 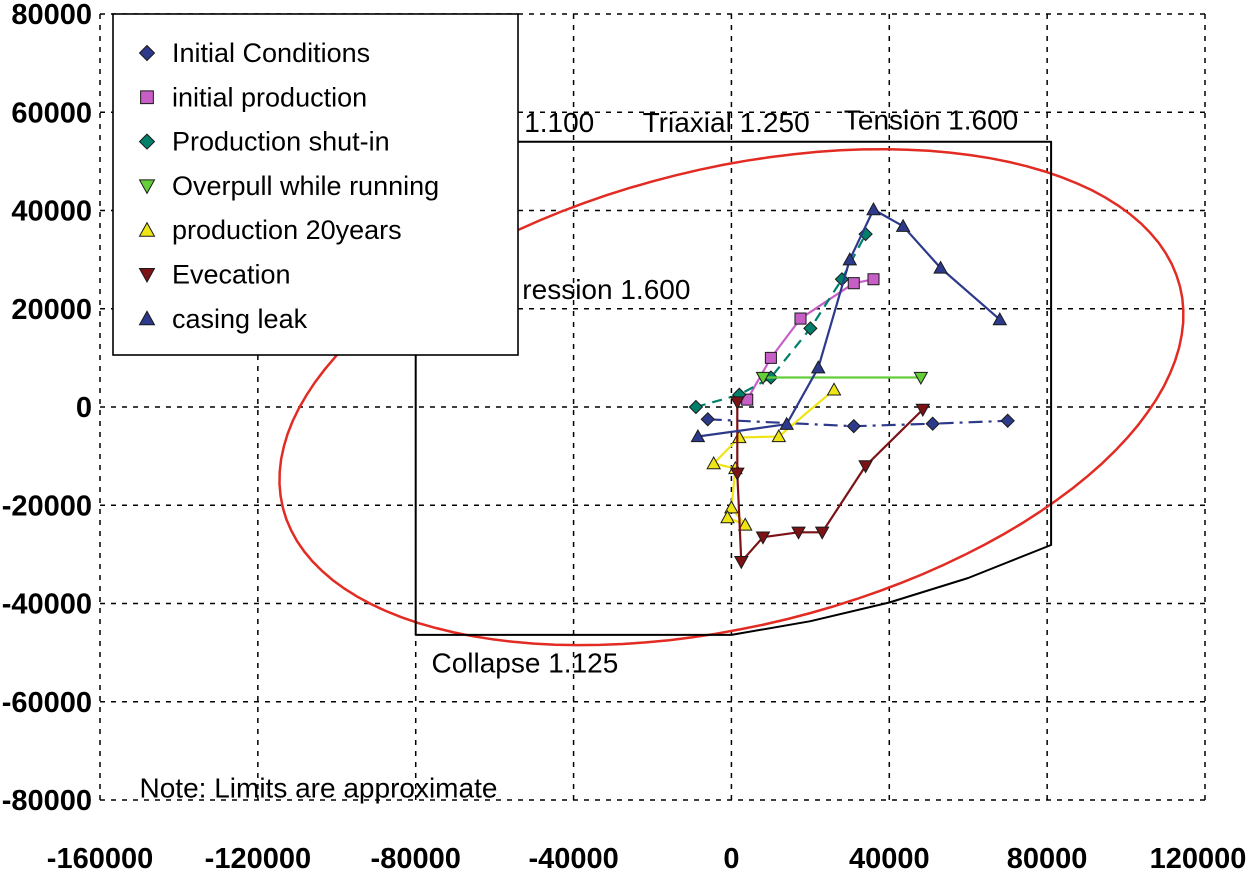 I want to click on annotation-note: Note: Limits are approximate, so click(x=319, y=788).